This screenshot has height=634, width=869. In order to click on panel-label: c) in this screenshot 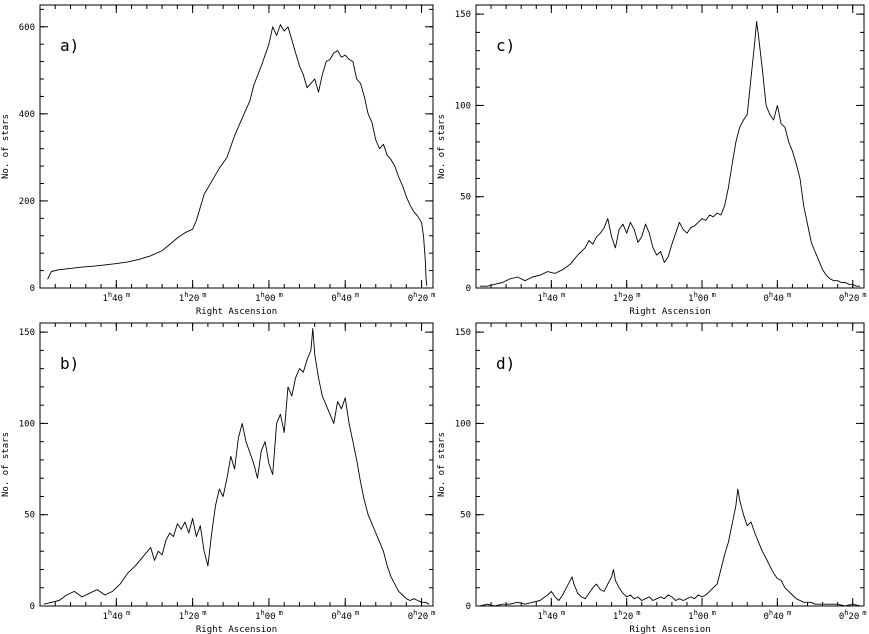, I will do `click(505, 45)`.